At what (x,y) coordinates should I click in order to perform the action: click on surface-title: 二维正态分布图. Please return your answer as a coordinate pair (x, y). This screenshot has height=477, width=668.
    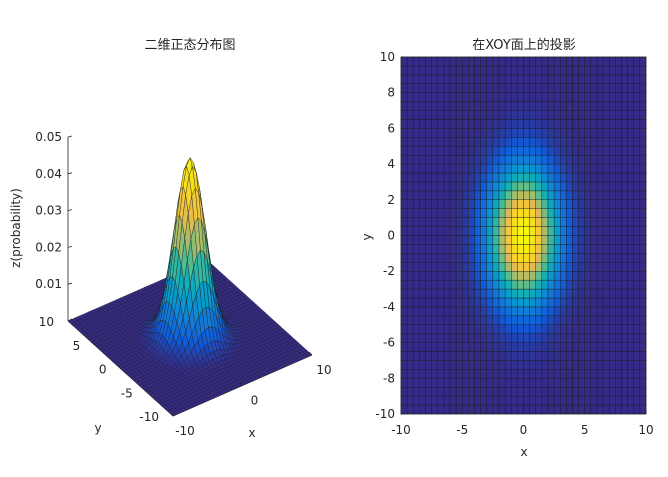
    Looking at the image, I should click on (189, 45).